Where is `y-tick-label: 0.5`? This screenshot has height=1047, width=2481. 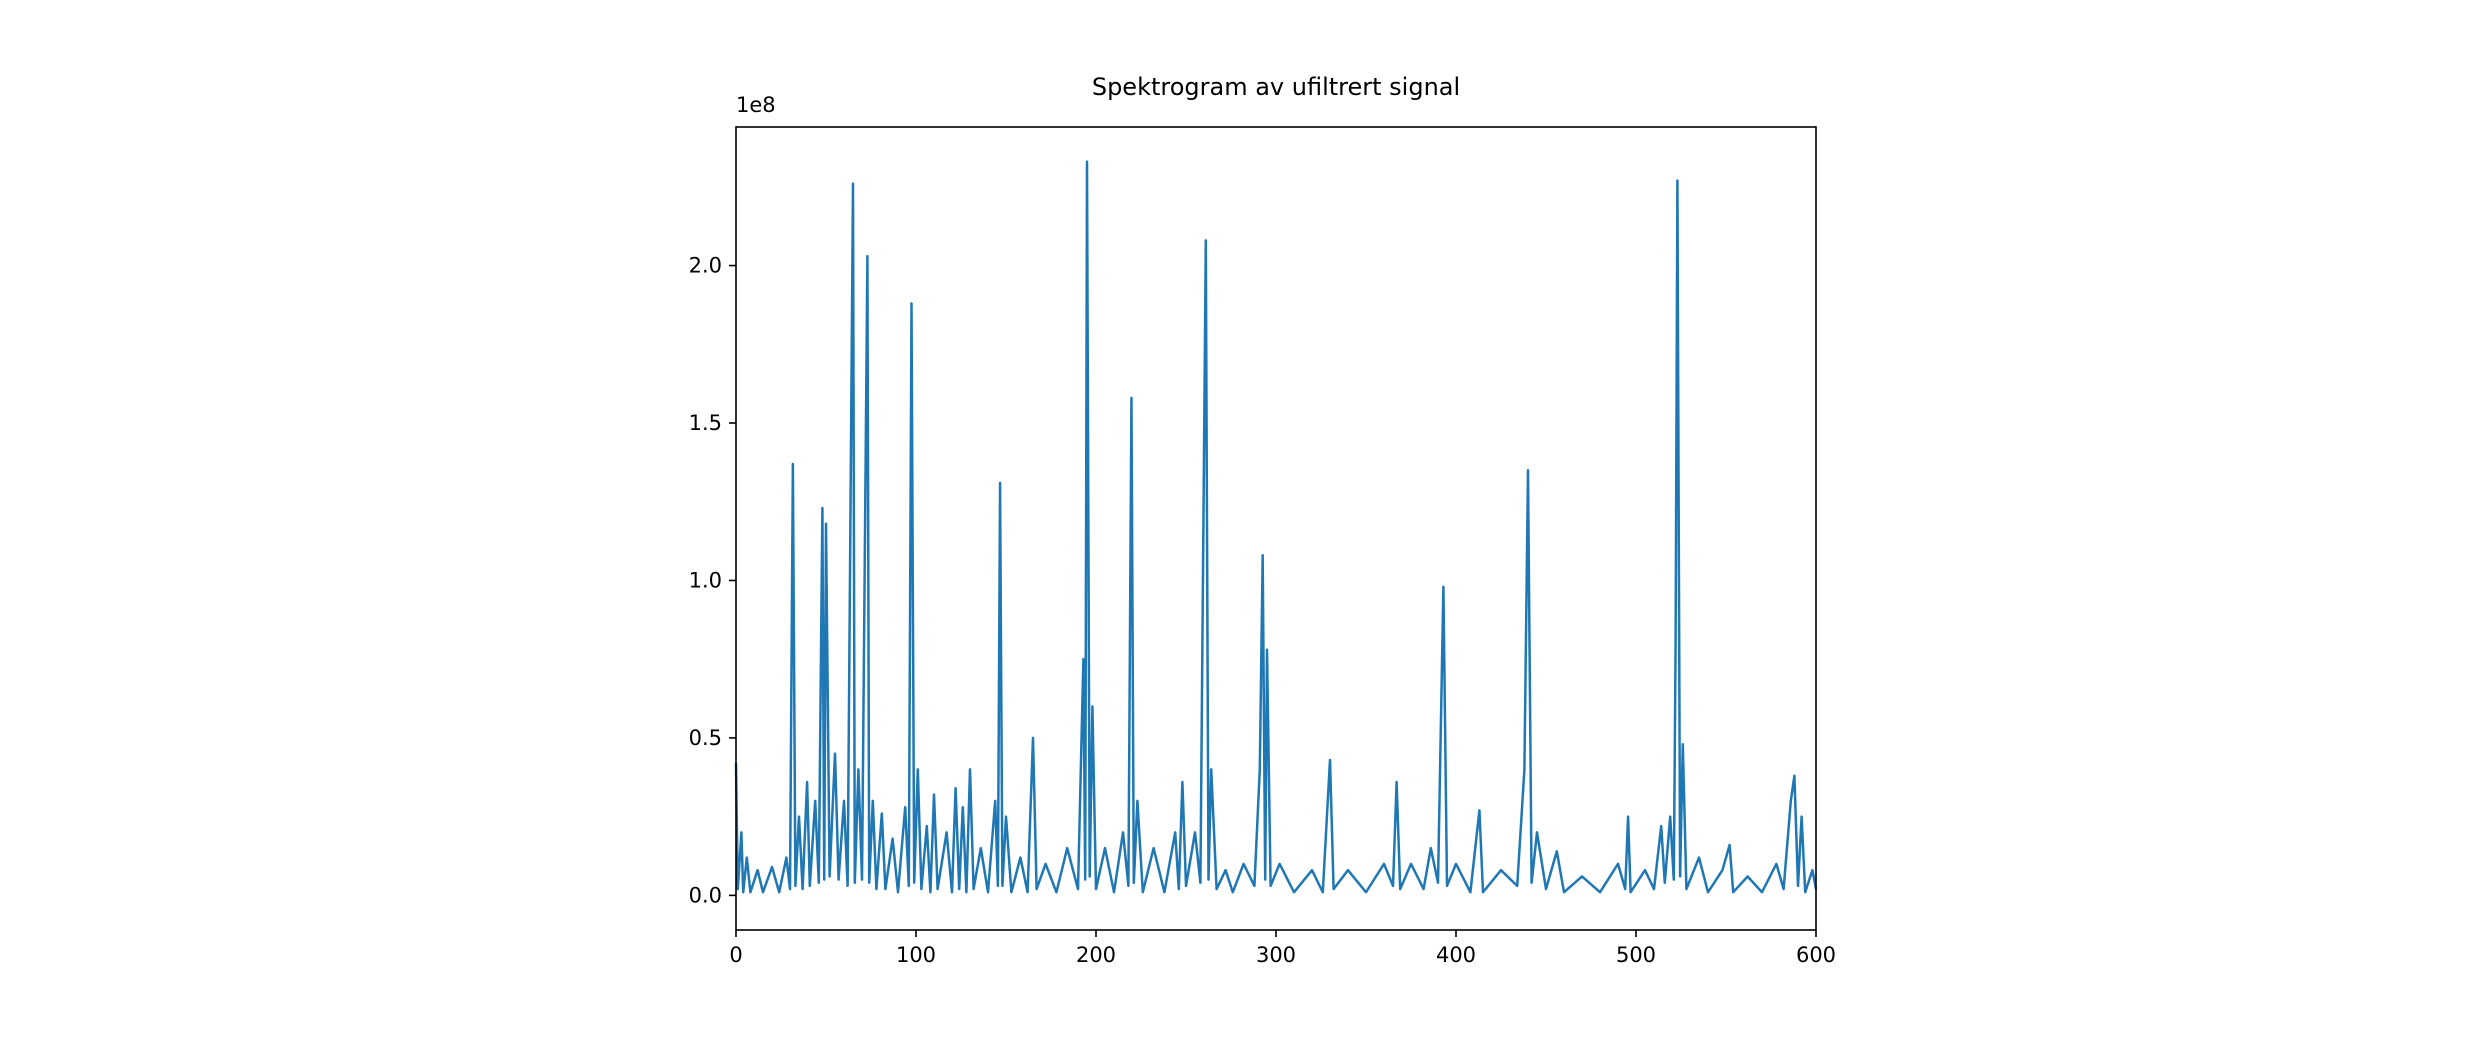 y-tick-label: 0.5 is located at coordinates (705, 738).